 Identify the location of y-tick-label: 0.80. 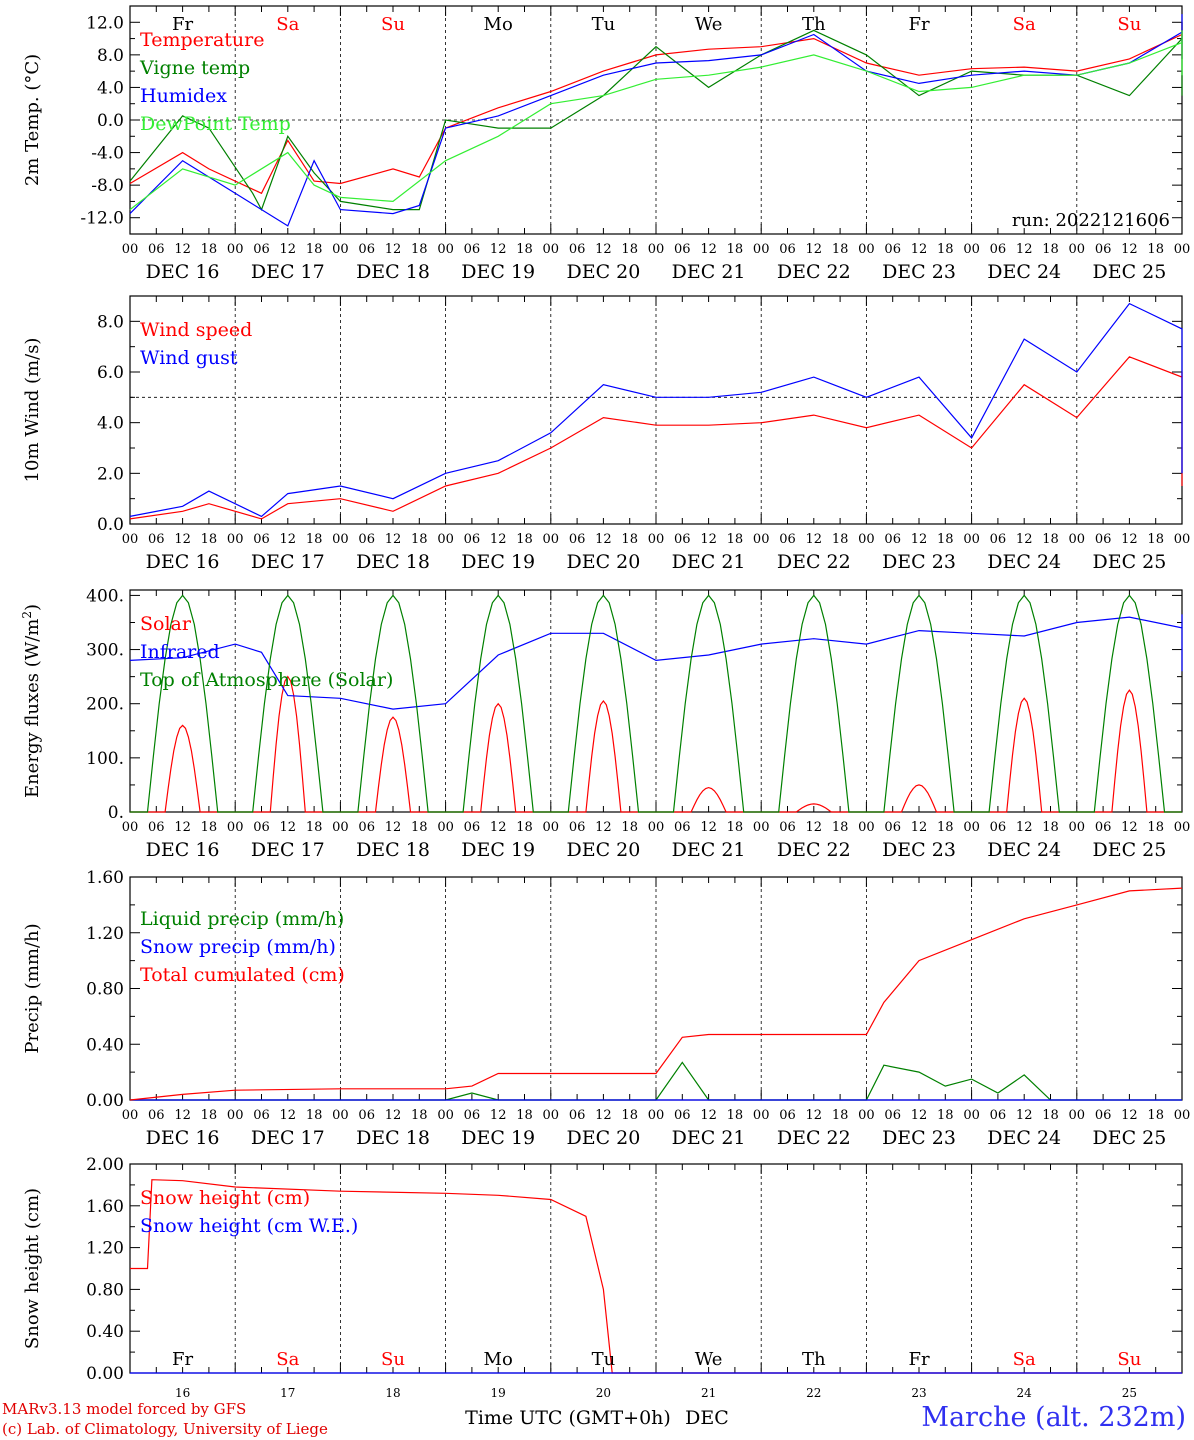
(105, 1290).